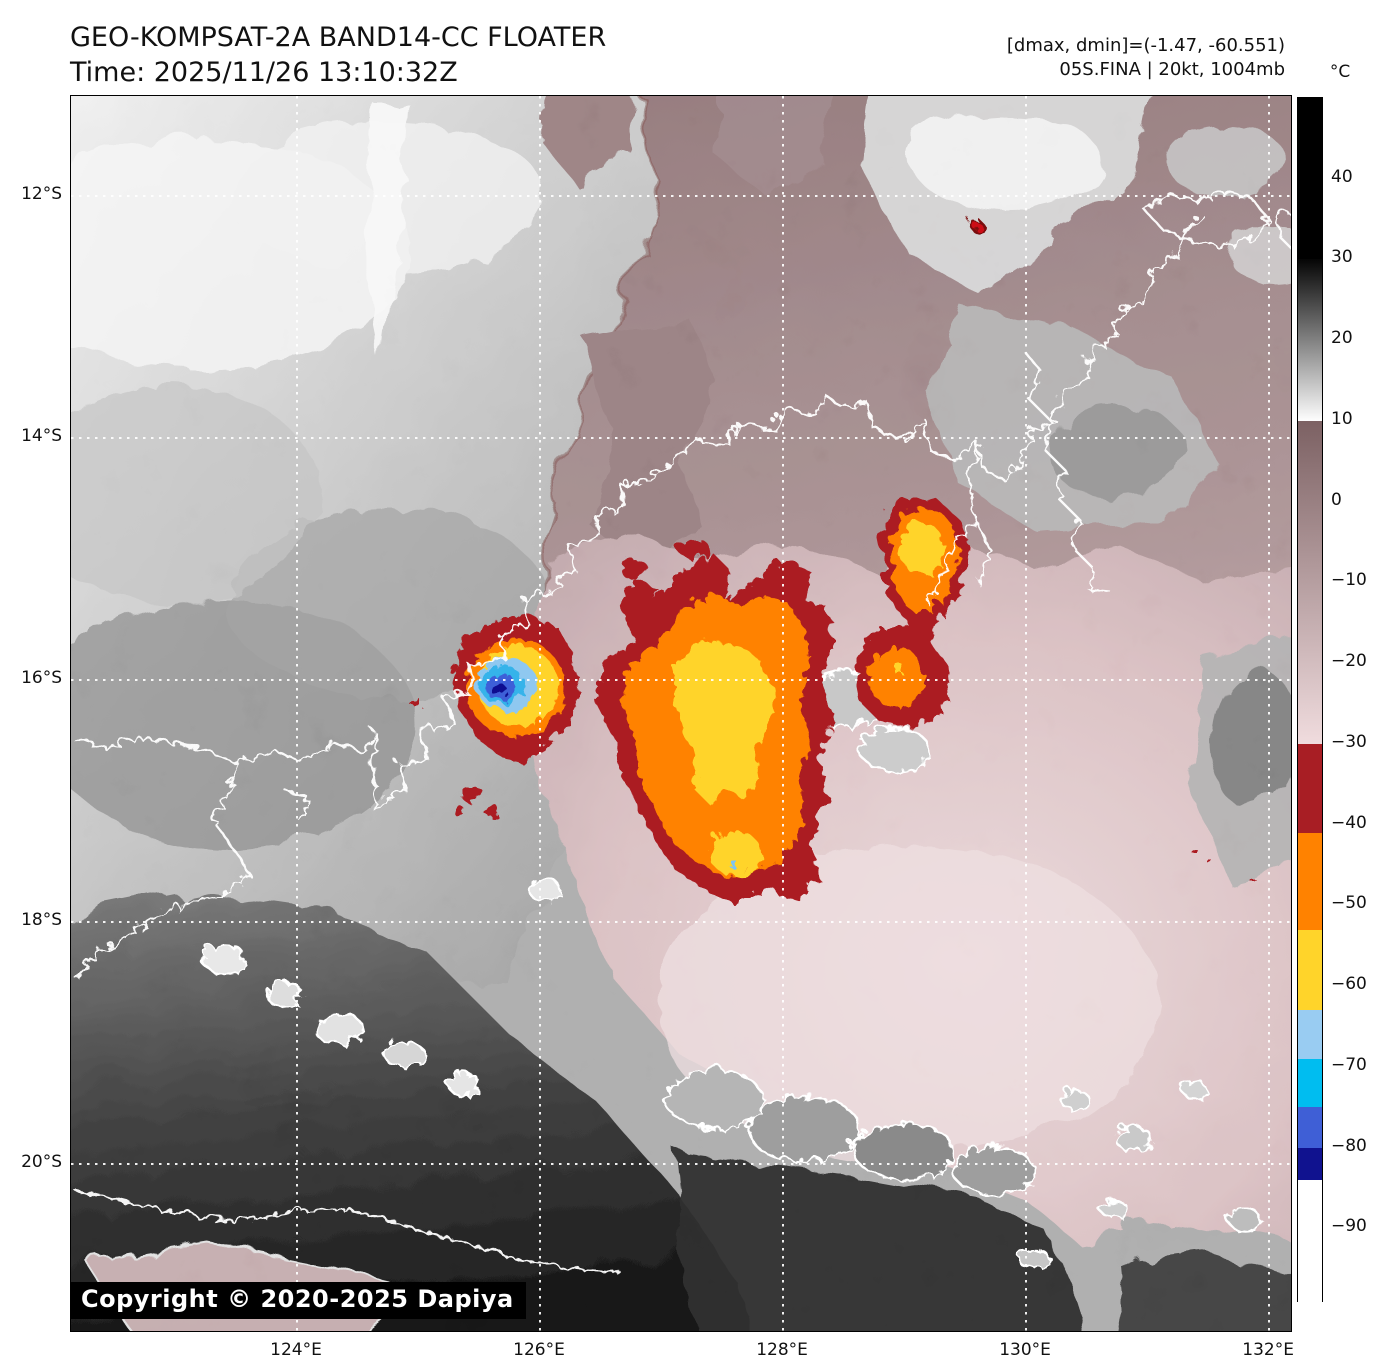 Image resolution: width=1388 pixels, height=1360 pixels. Describe the element at coordinates (41, 678) in the screenshot. I see `lat-tick-label: 16°S` at that location.